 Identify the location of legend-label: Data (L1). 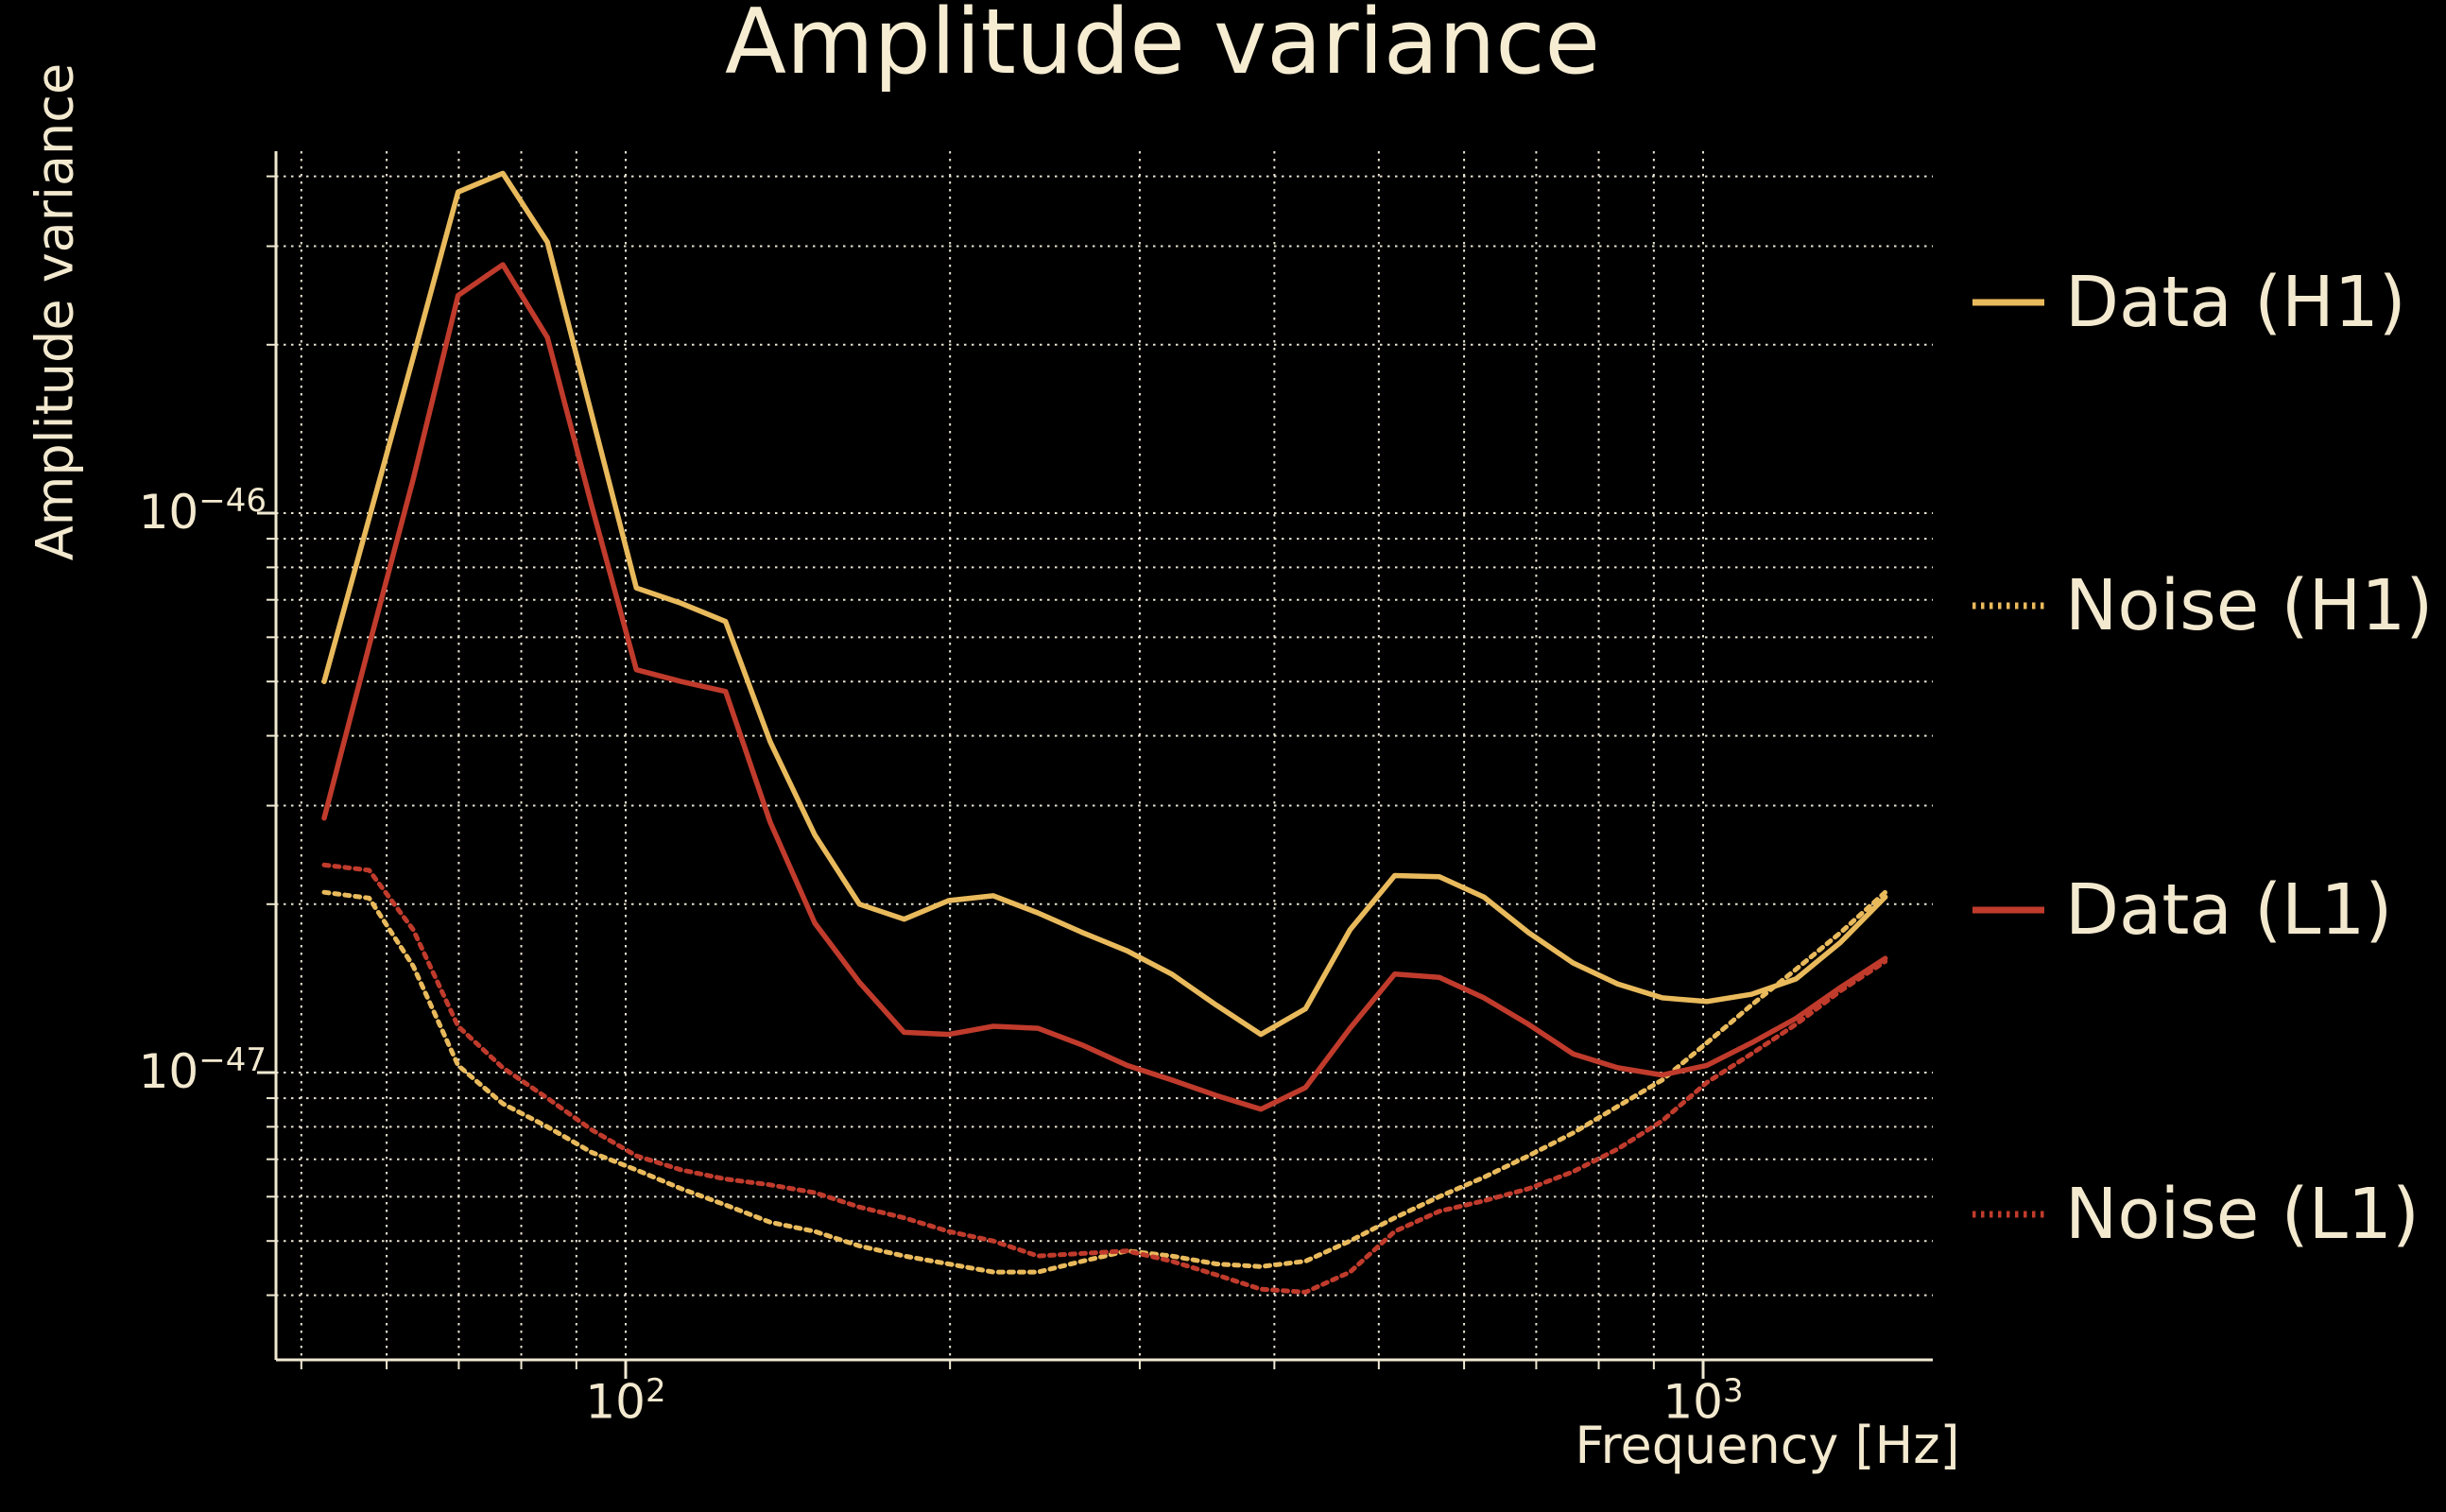
(2229, 910).